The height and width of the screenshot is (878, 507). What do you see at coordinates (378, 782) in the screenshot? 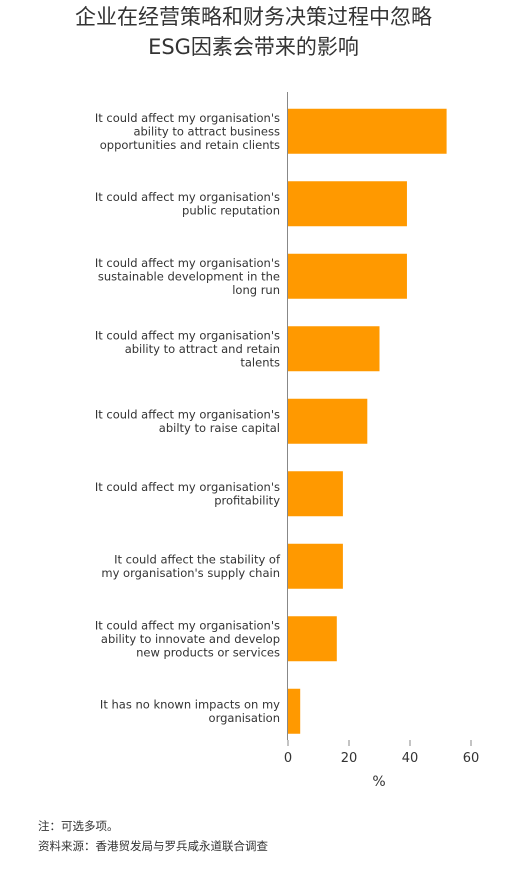
I see `x-axis-label: %` at bounding box center [378, 782].